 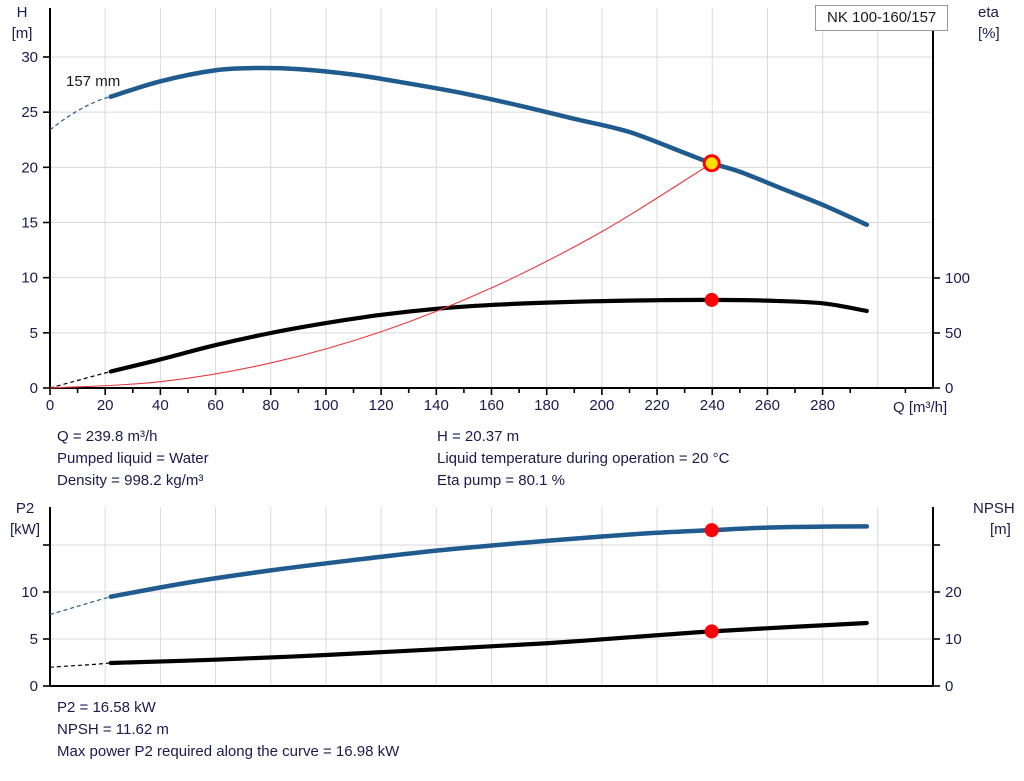 What do you see at coordinates (488, 643) in the screenshot?
I see `curve-npsh` at bounding box center [488, 643].